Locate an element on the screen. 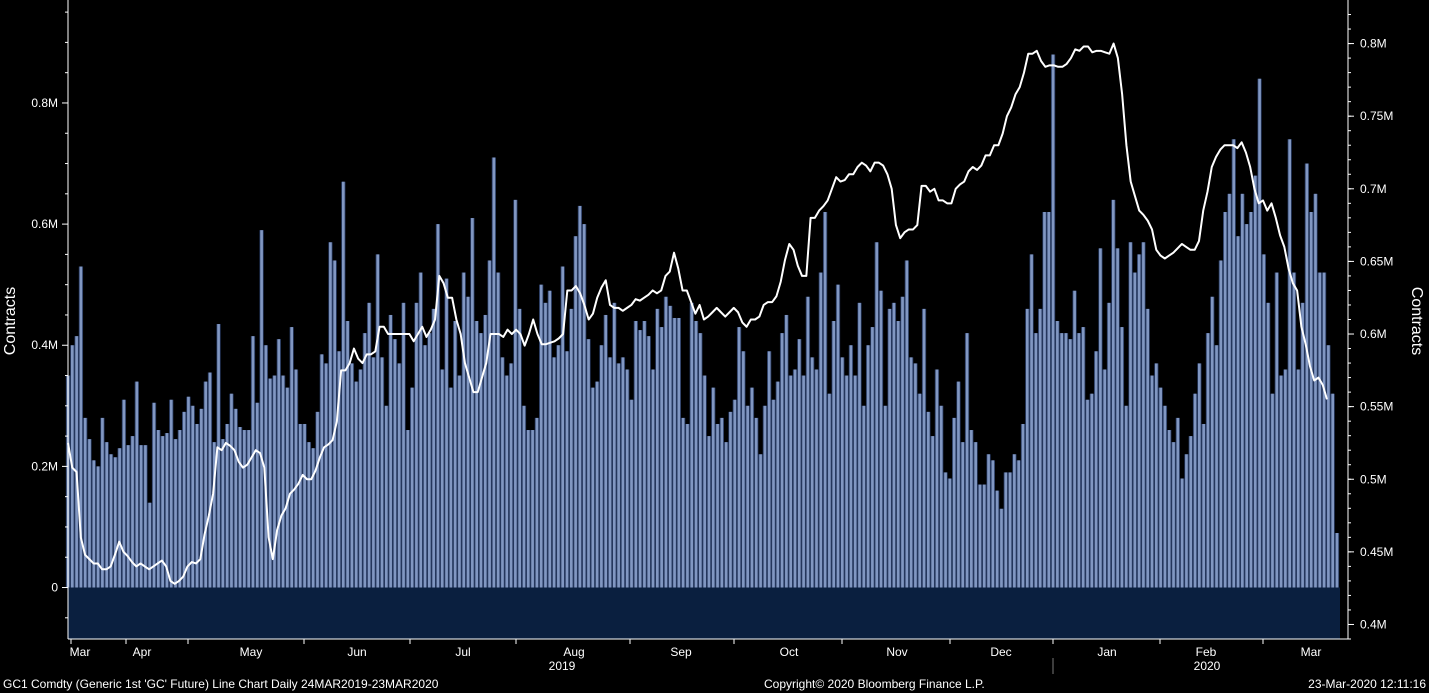  x-tick-label: Sep is located at coordinates (681, 652).